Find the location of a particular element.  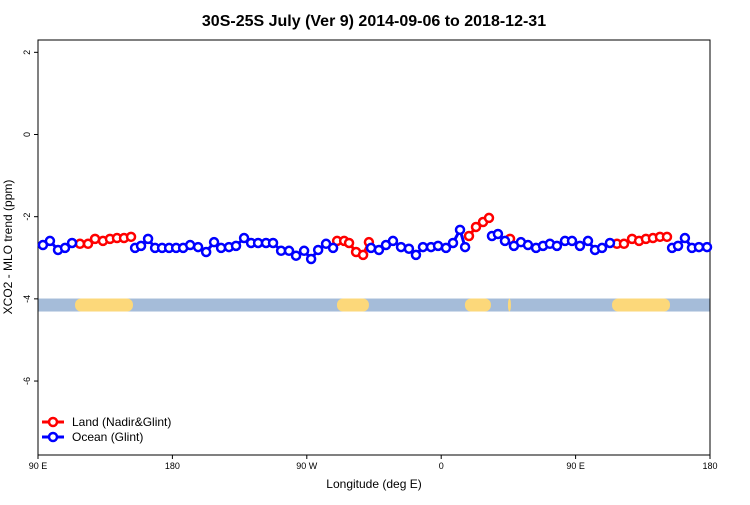

legend-label: Ocean (Glint) is located at coordinates (107, 437).